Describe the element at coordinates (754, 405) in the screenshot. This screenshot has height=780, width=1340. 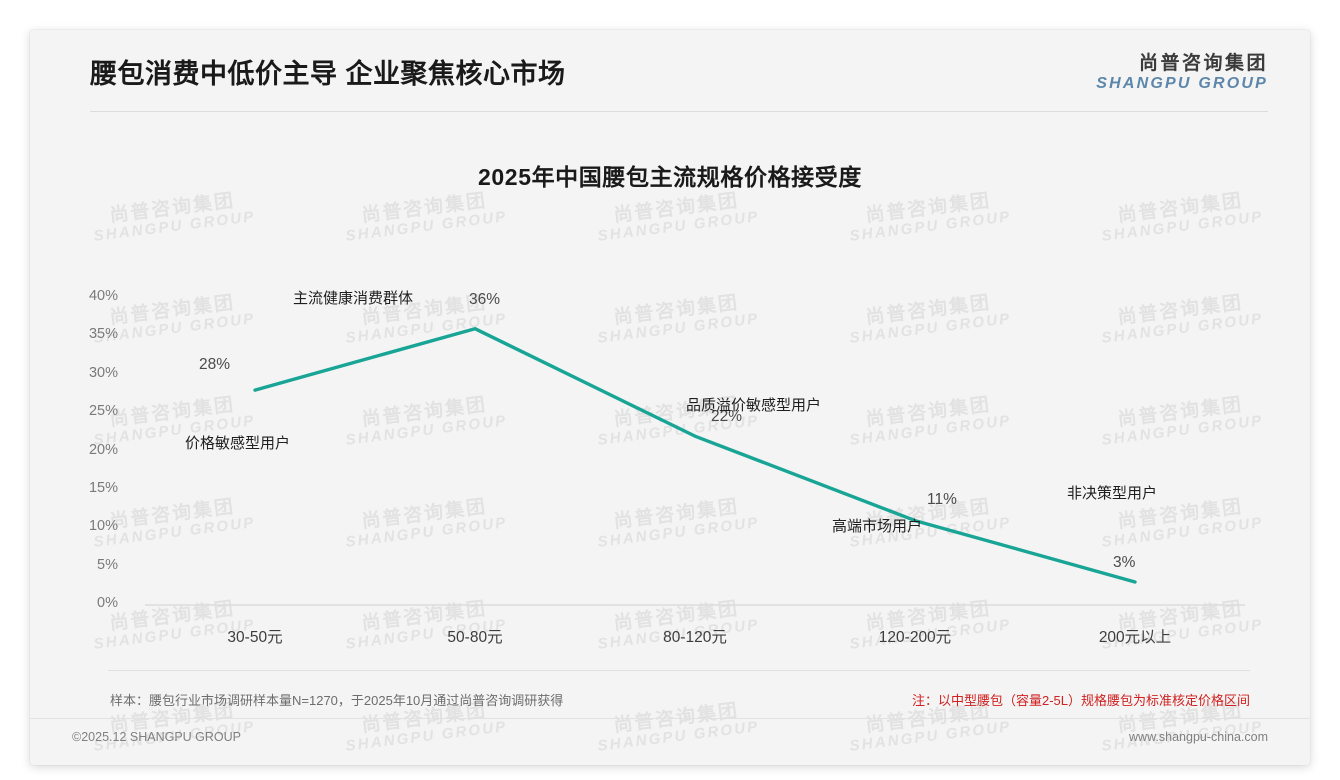
I see `series-annotation: 品质溢价敏感型用户` at that location.